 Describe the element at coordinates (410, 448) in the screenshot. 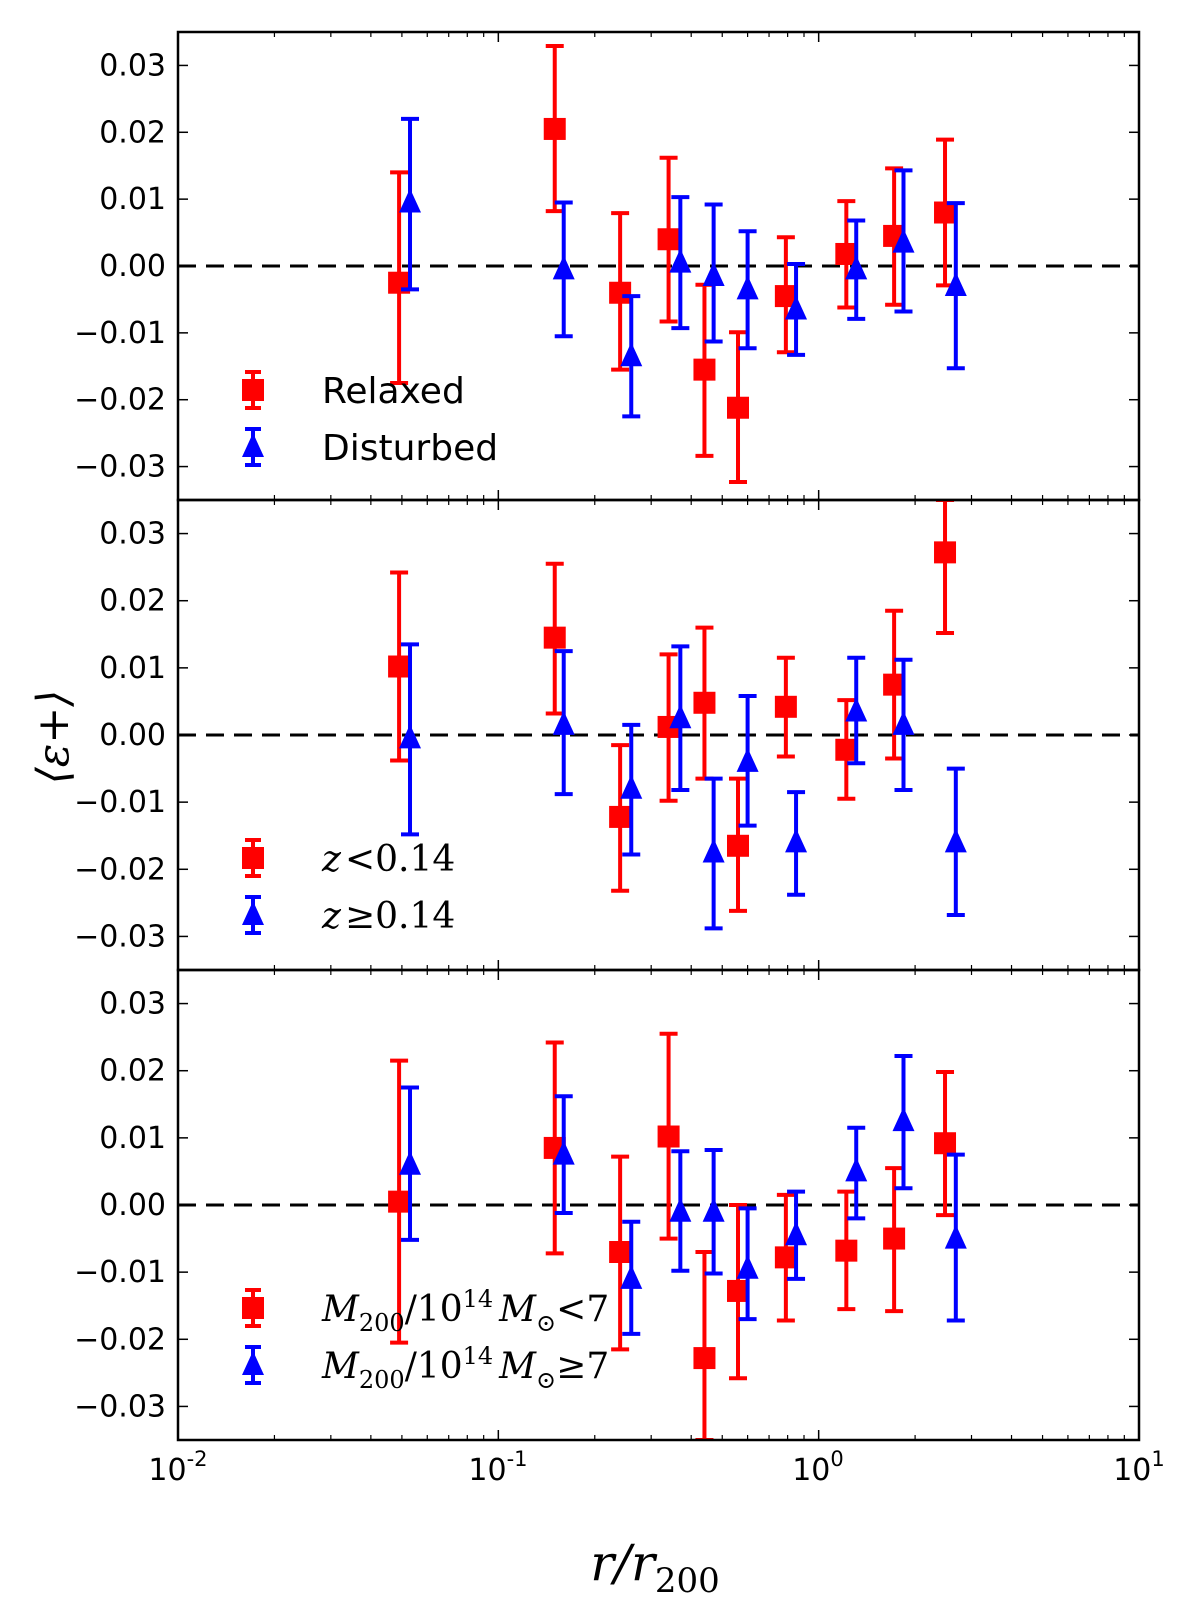

I see `legend-label: Disturbed` at that location.